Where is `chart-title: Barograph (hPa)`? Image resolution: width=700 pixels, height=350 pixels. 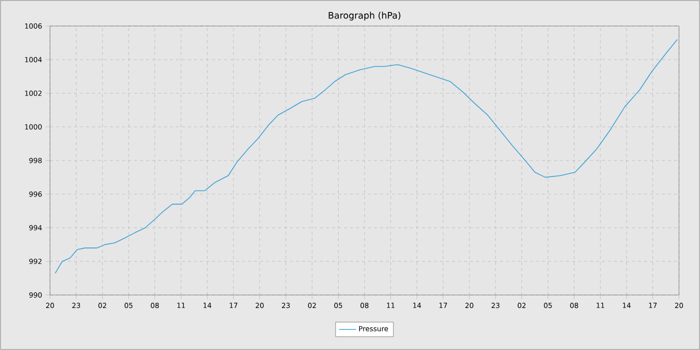 chart-title: Barograph (hPa) is located at coordinates (364, 16).